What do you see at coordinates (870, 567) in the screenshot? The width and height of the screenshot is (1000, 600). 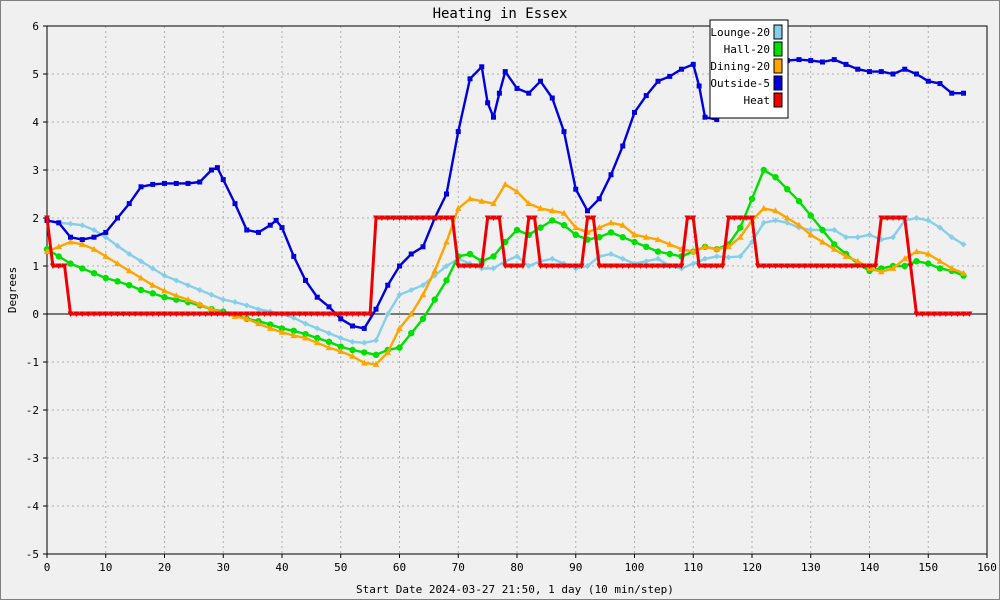 I see `x-tick-label: 140` at bounding box center [870, 567].